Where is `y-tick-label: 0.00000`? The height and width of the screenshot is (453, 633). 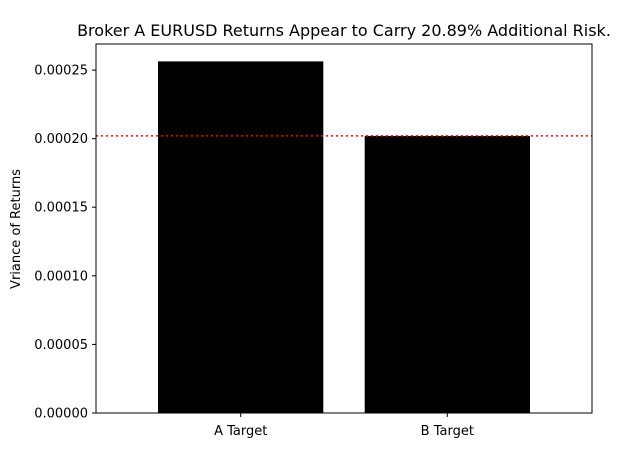
y-tick-label: 0.00000 is located at coordinates (61, 414).